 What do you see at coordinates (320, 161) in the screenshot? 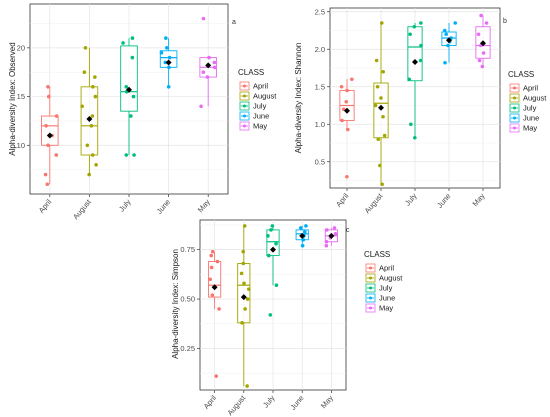
I see `y-tick-label: 0.5` at bounding box center [320, 161].